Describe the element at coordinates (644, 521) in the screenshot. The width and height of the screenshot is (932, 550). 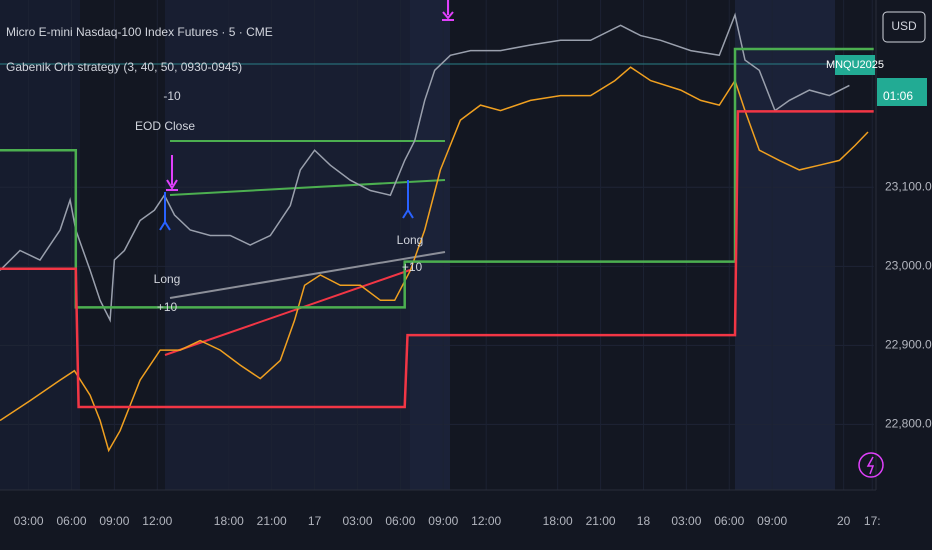
I see `x-tick-label: 18` at that location.